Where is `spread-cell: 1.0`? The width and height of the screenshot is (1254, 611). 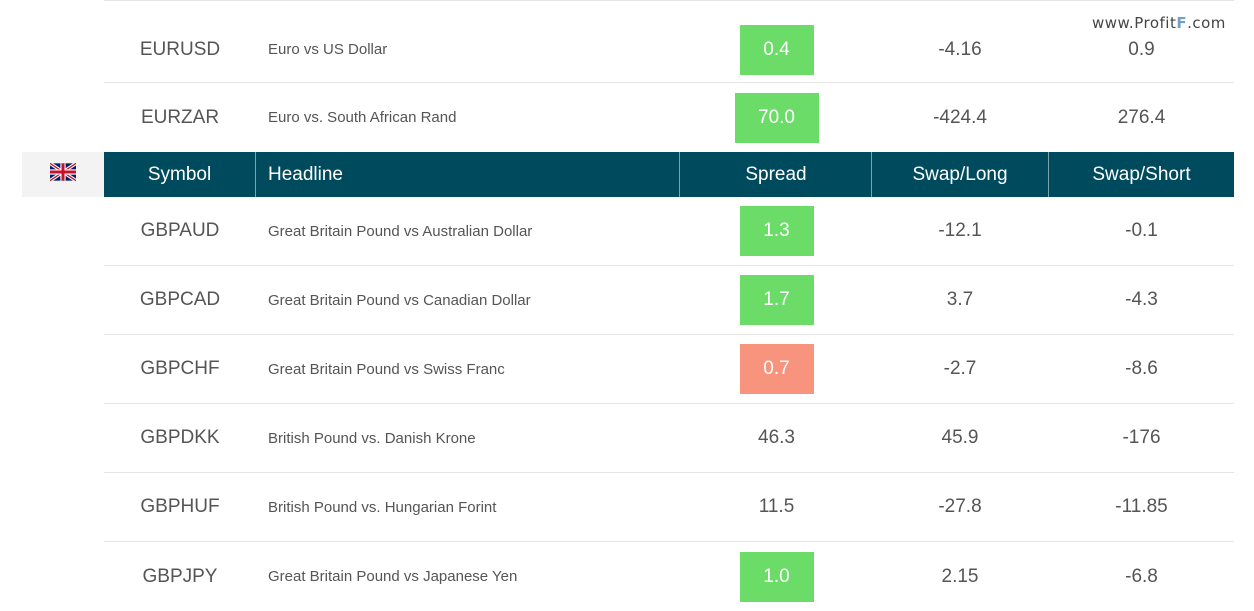 spread-cell: 1.0 is located at coordinates (776, 576).